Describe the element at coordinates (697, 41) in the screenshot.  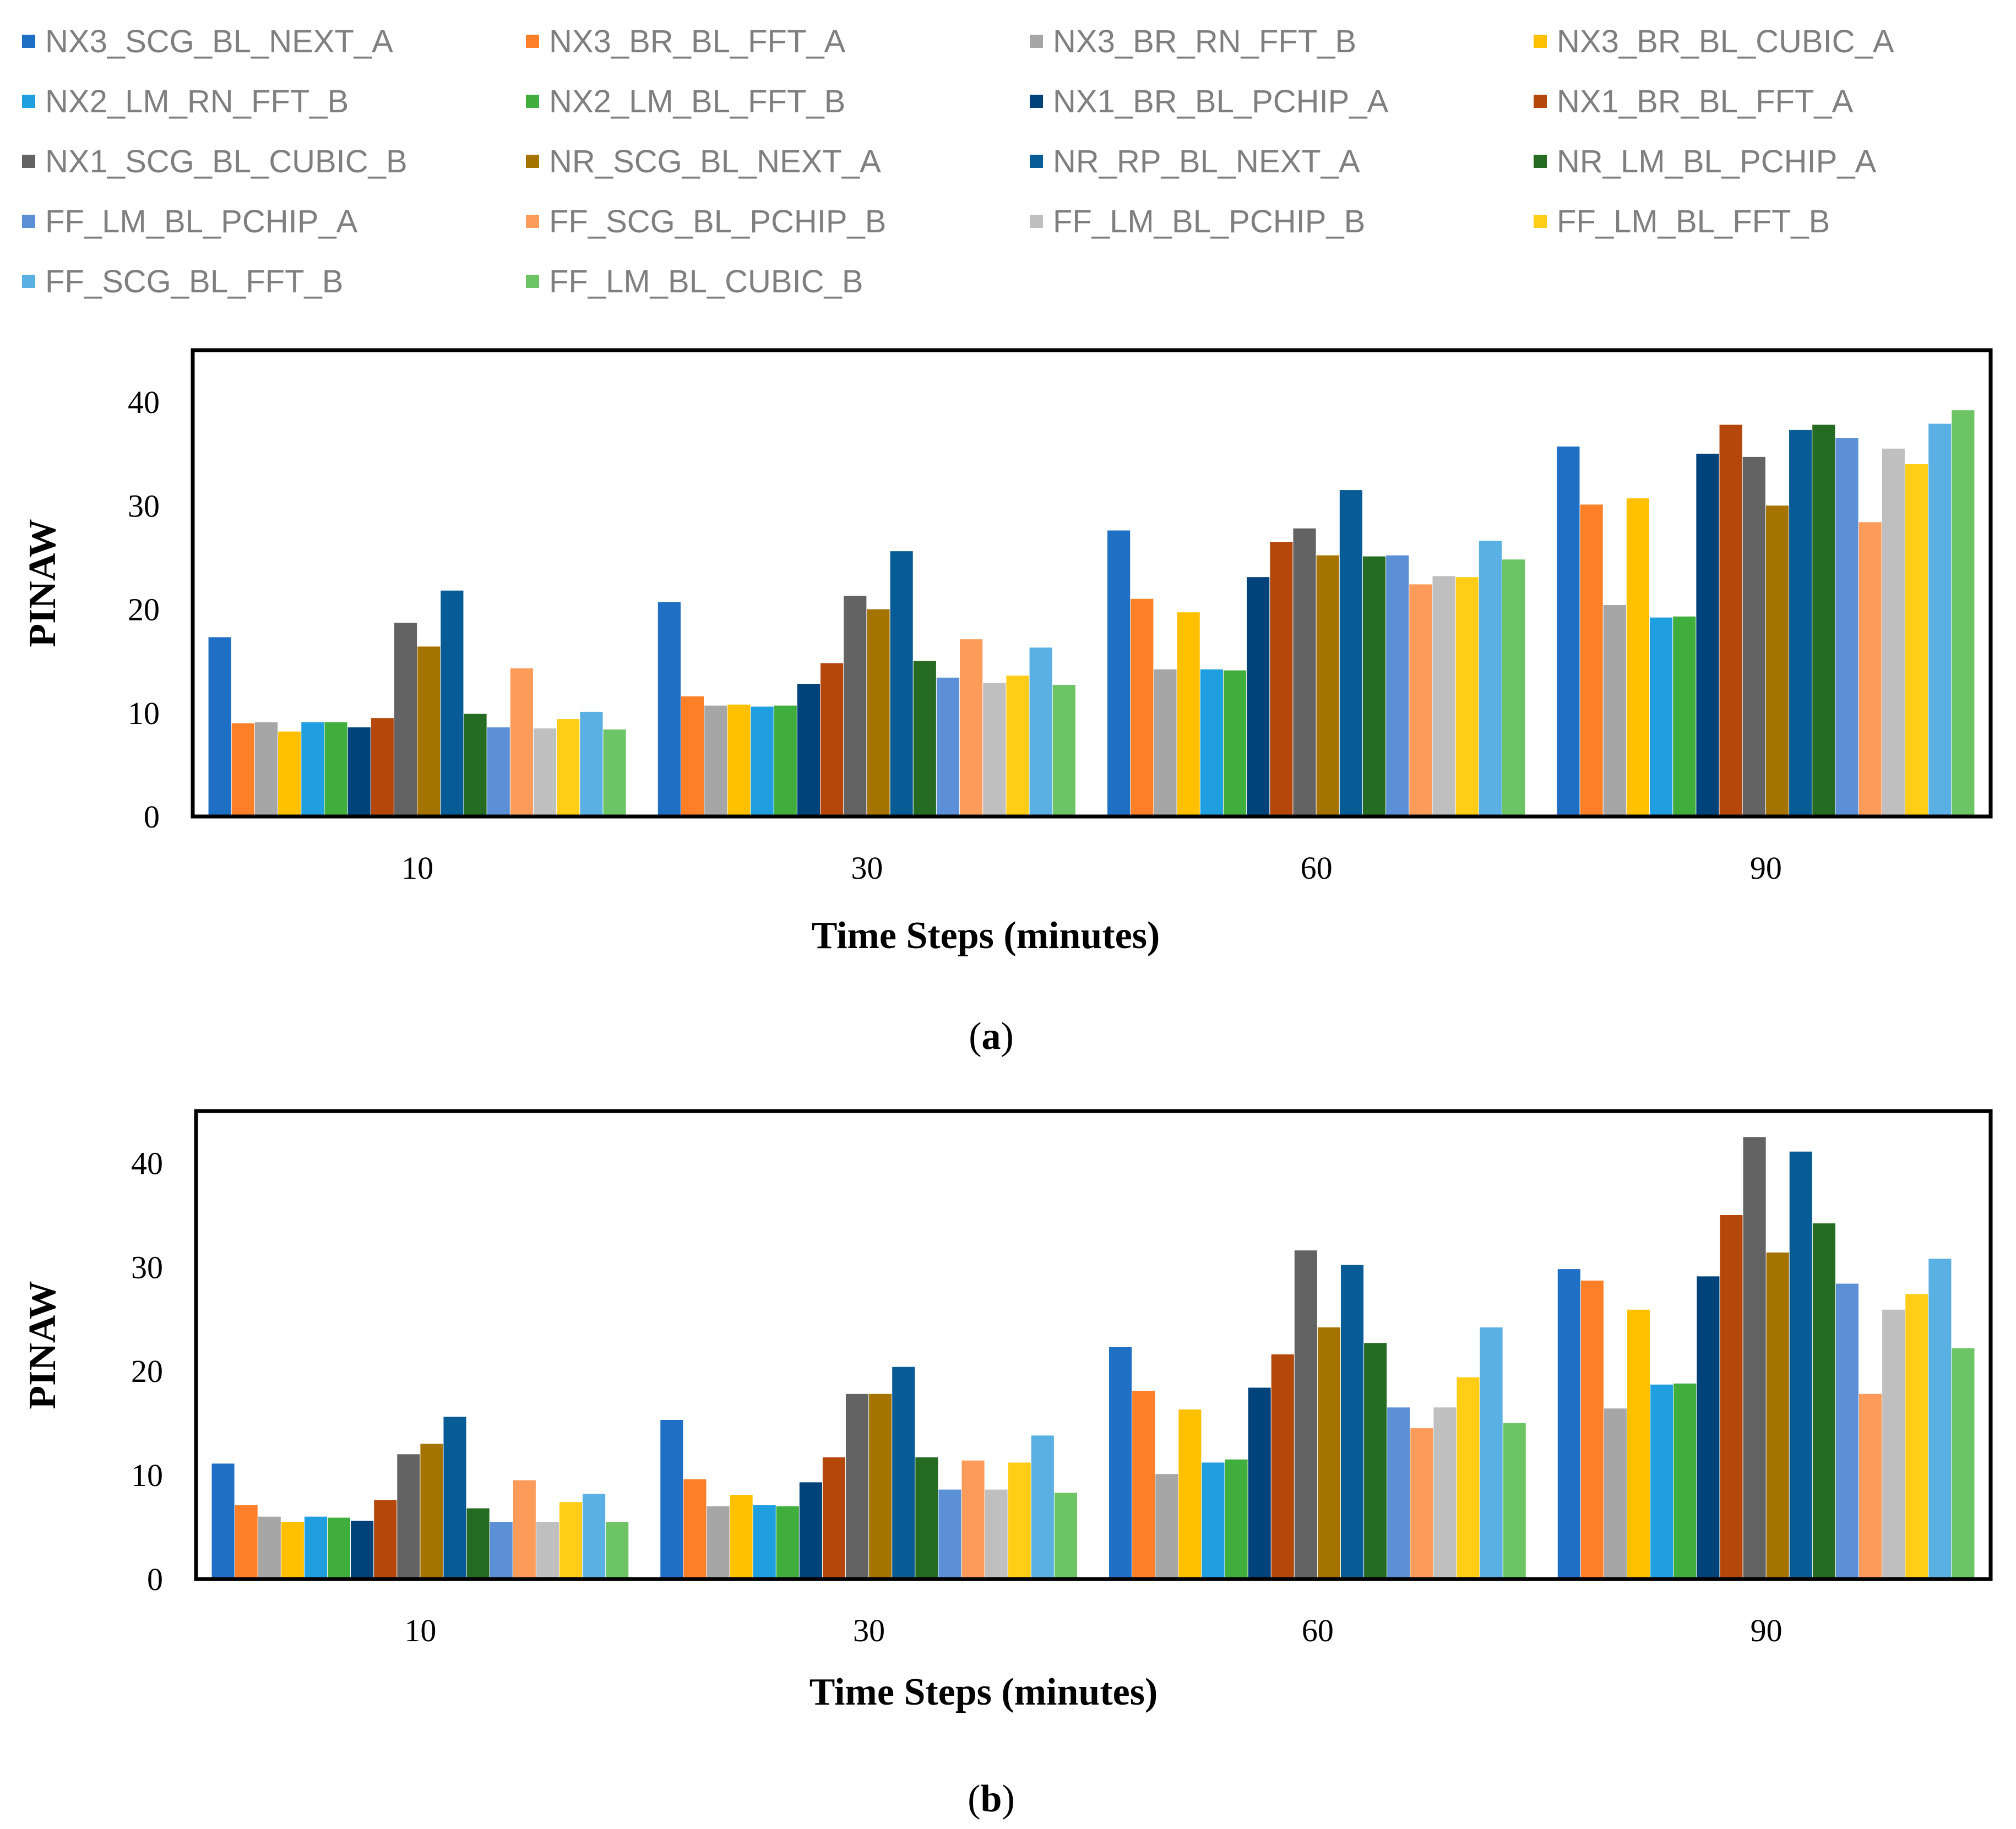
I see `legend-label-nx3-br-bl-fft-a: NX3_BR_BL_FFT_A` at that location.